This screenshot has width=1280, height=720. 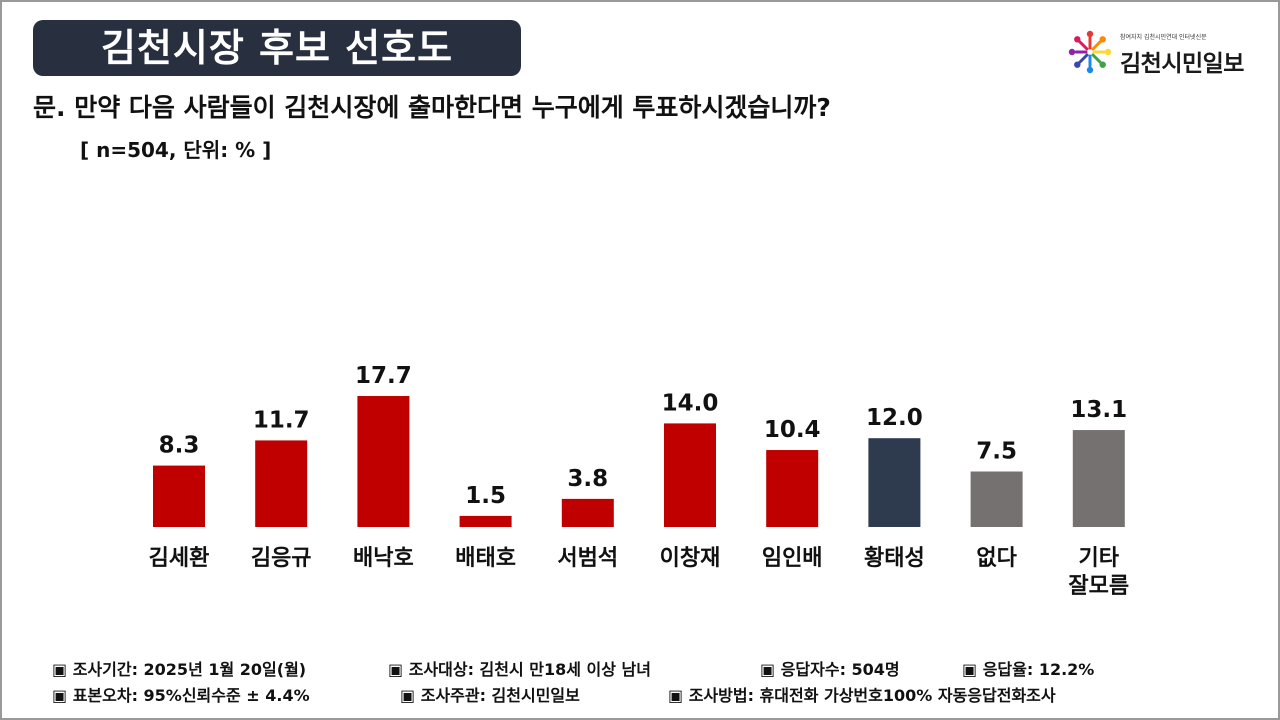 I want to click on slide-title: 김천시장 후보 선호도, so click(x=277, y=48).